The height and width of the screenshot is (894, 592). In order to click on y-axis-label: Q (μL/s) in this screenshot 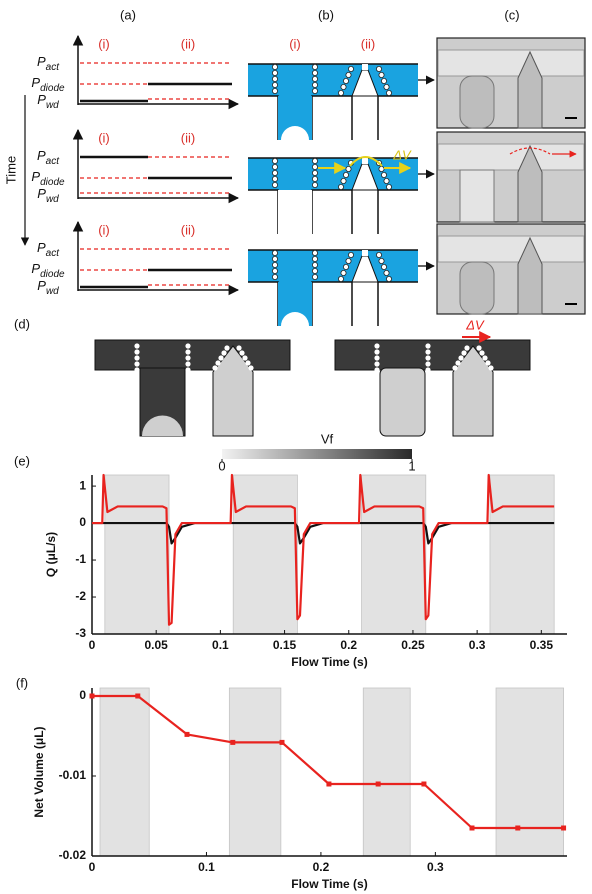, I will do `click(51, 554)`.